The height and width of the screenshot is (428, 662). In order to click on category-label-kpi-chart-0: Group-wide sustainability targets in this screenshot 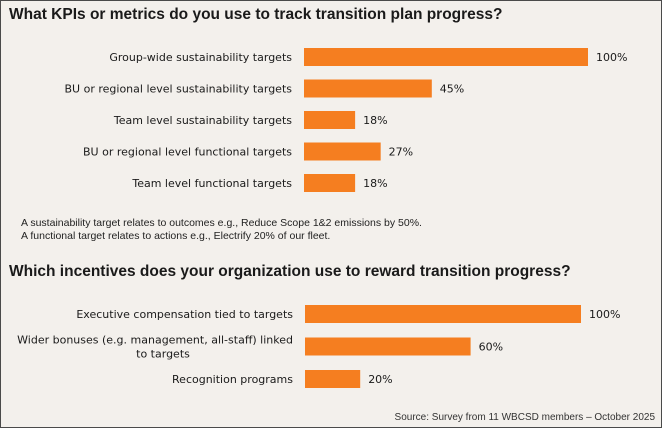, I will do `click(200, 57)`.